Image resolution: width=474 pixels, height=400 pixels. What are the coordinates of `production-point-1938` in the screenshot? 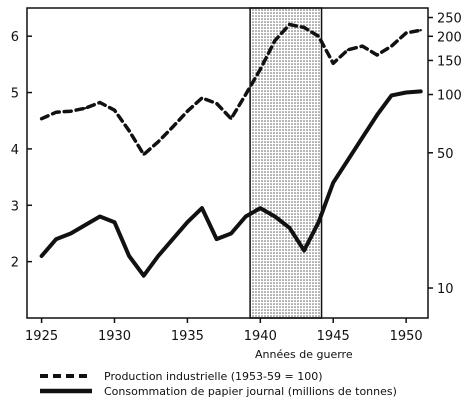 It's located at (231, 118).